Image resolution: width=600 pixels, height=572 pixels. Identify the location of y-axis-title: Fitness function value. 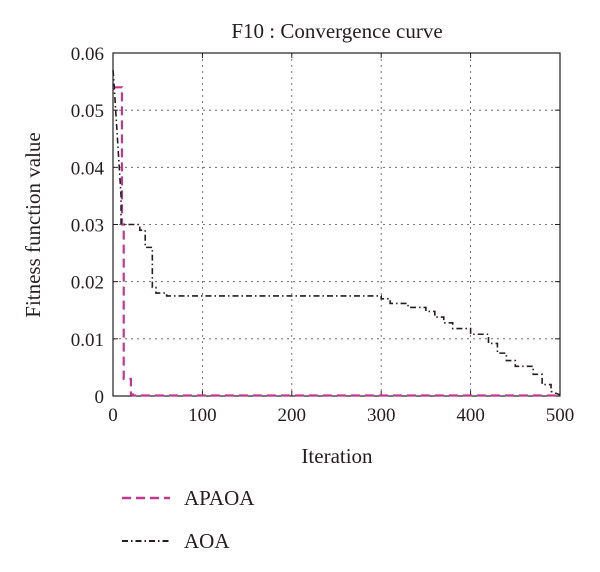
(33, 224).